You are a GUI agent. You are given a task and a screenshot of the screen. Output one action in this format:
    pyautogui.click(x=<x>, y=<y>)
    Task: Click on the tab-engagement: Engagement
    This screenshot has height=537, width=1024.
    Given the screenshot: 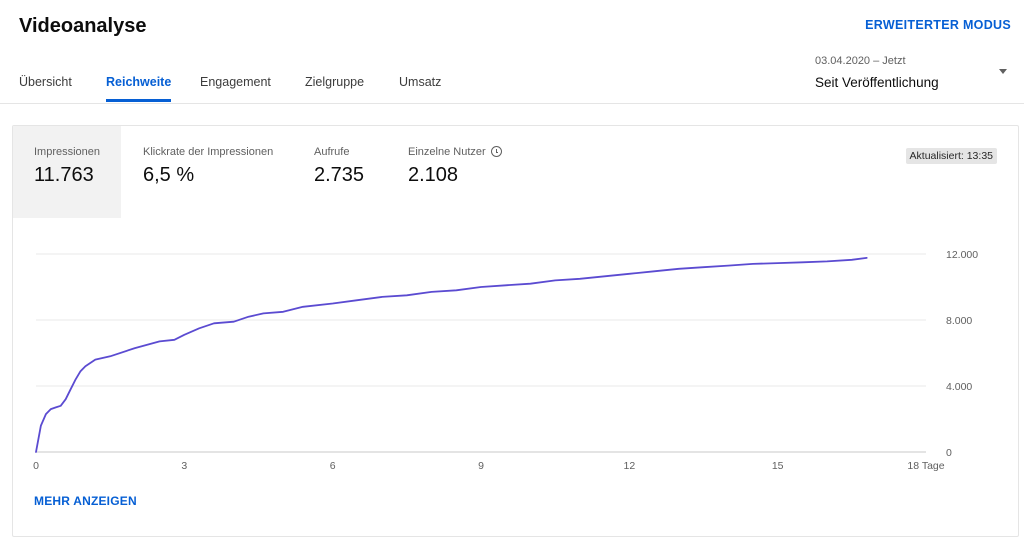 What is the action you would take?
    pyautogui.click(x=235, y=84)
    